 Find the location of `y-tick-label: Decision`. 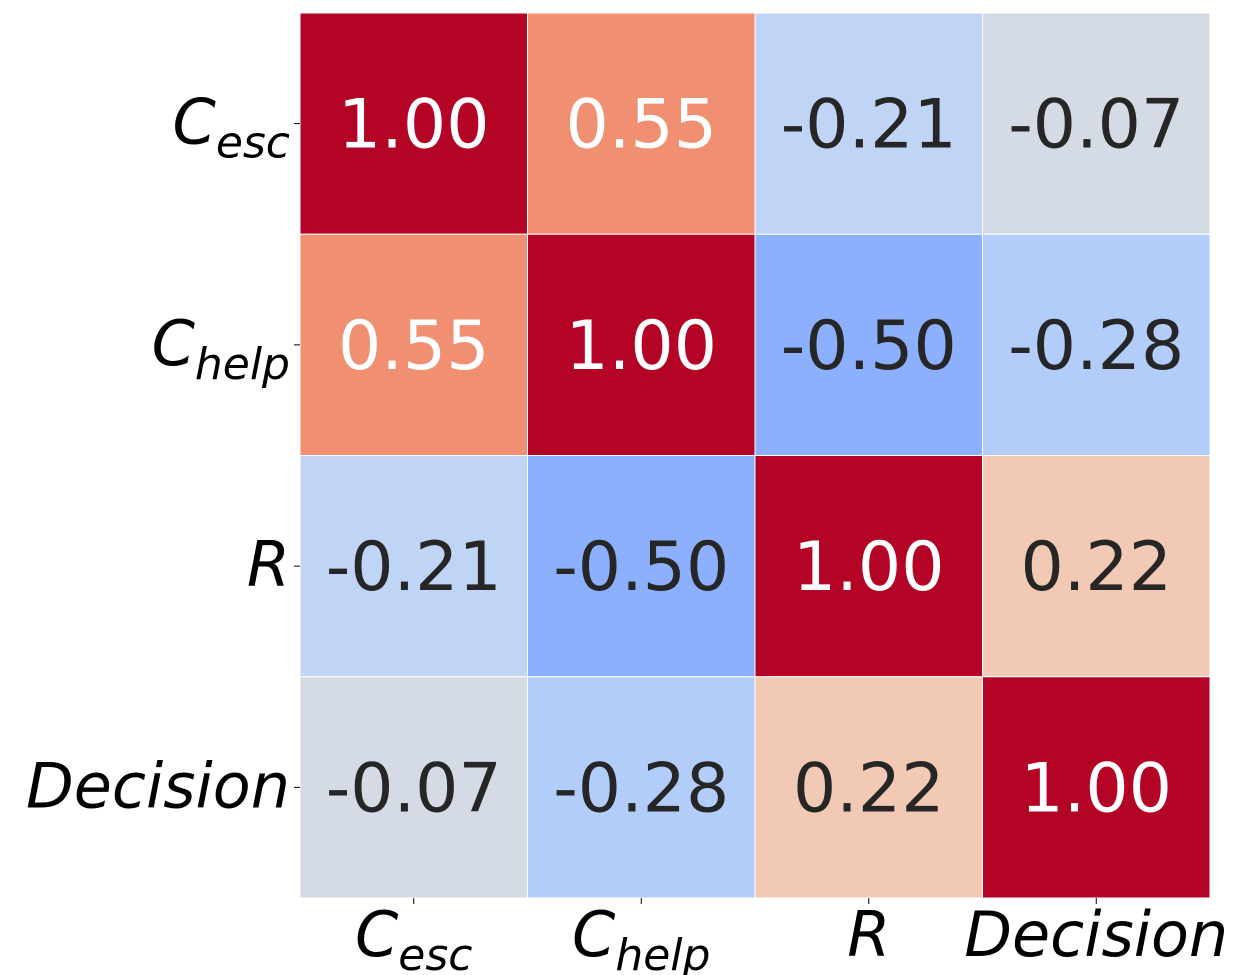

y-tick-label: Decision is located at coordinates (158, 785).